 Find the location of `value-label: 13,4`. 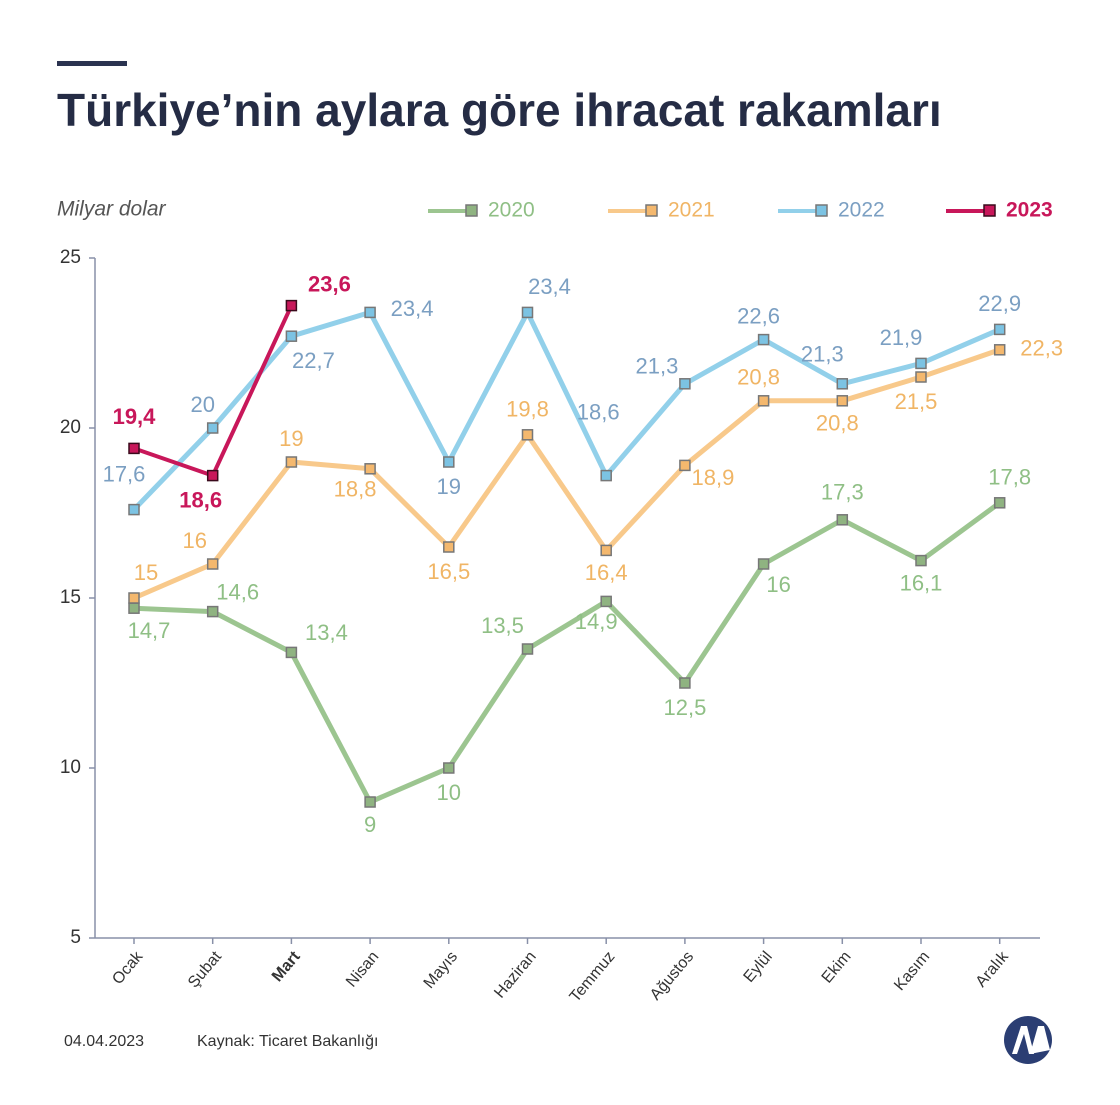

value-label: 13,4 is located at coordinates (326, 632).